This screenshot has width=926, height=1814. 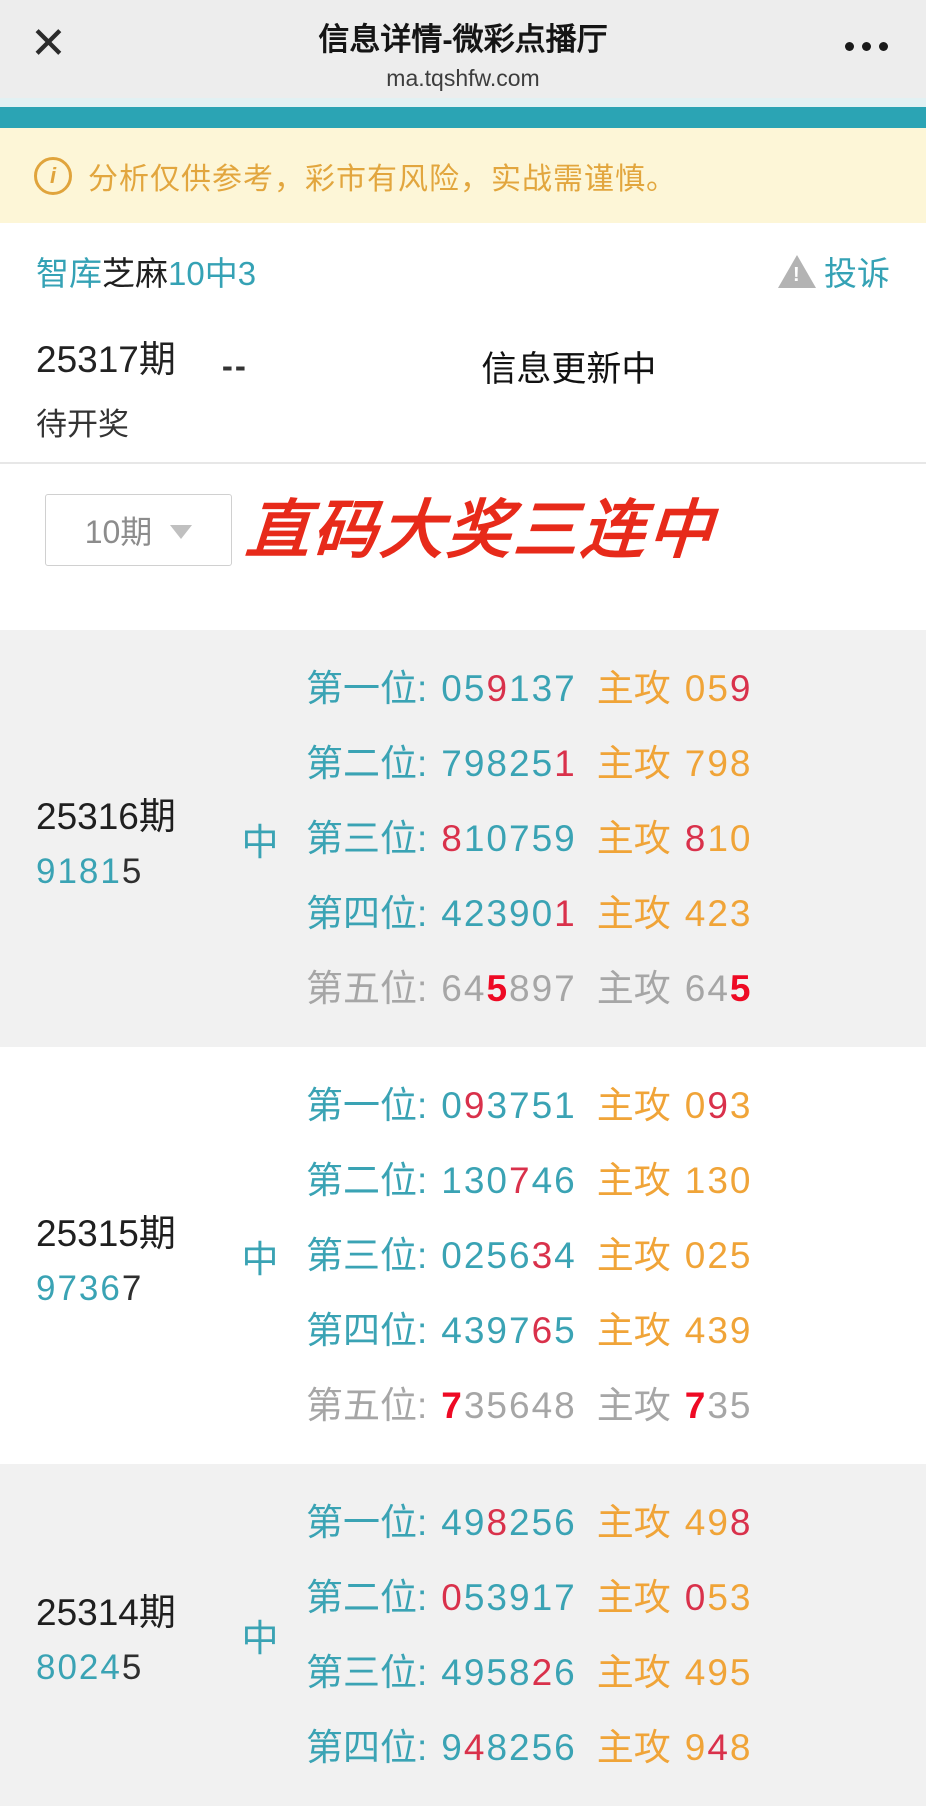 I want to click on position-row: 第五位: 645897 主攻 645, so click(x=606, y=988).